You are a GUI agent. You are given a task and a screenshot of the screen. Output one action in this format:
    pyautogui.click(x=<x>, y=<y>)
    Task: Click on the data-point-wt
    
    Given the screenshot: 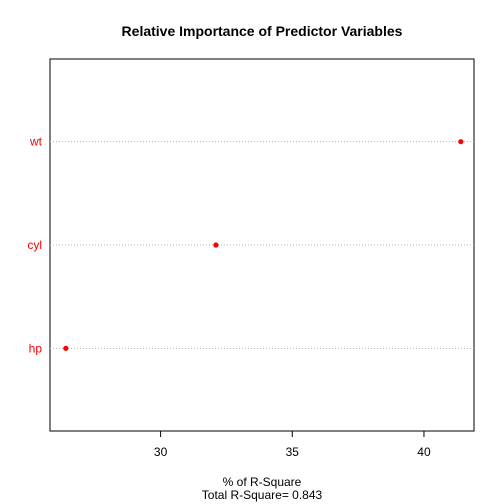 What is the action you would take?
    pyautogui.click(x=461, y=142)
    